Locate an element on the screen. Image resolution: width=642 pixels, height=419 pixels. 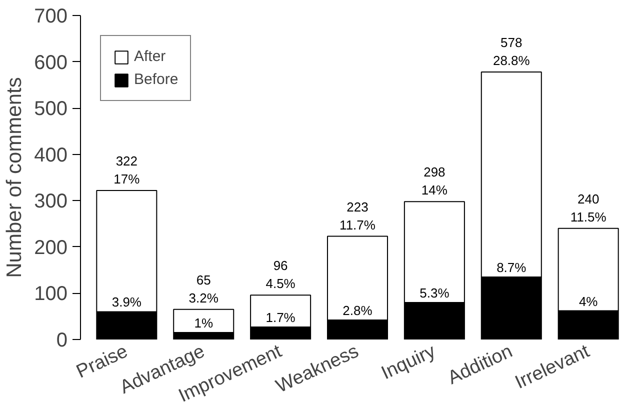
y-tick-label: 200 is located at coordinates (51, 247).